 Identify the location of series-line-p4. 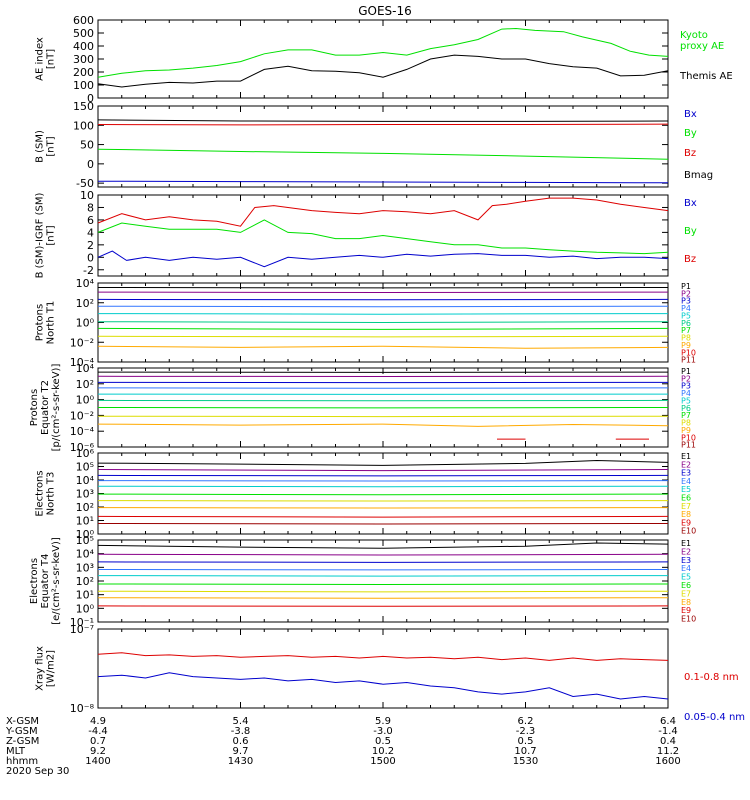
(383, 306).